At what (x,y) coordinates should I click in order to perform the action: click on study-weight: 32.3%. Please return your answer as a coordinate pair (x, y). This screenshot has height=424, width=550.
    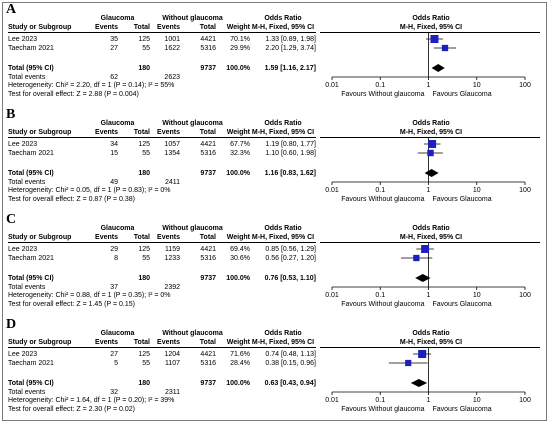
    Looking at the image, I should click on (240, 153).